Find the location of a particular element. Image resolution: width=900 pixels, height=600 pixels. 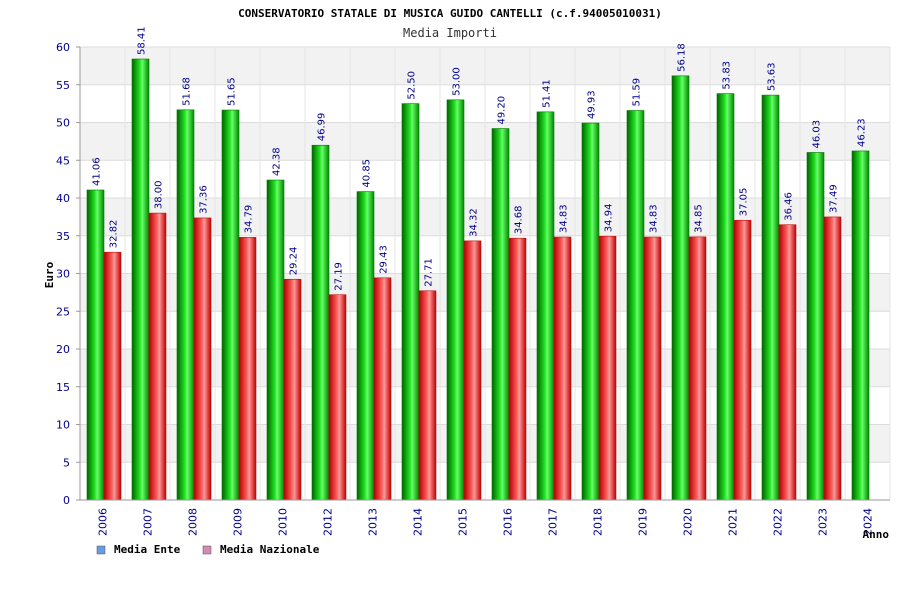

y-tick-label: 35 is located at coordinates (63, 236).